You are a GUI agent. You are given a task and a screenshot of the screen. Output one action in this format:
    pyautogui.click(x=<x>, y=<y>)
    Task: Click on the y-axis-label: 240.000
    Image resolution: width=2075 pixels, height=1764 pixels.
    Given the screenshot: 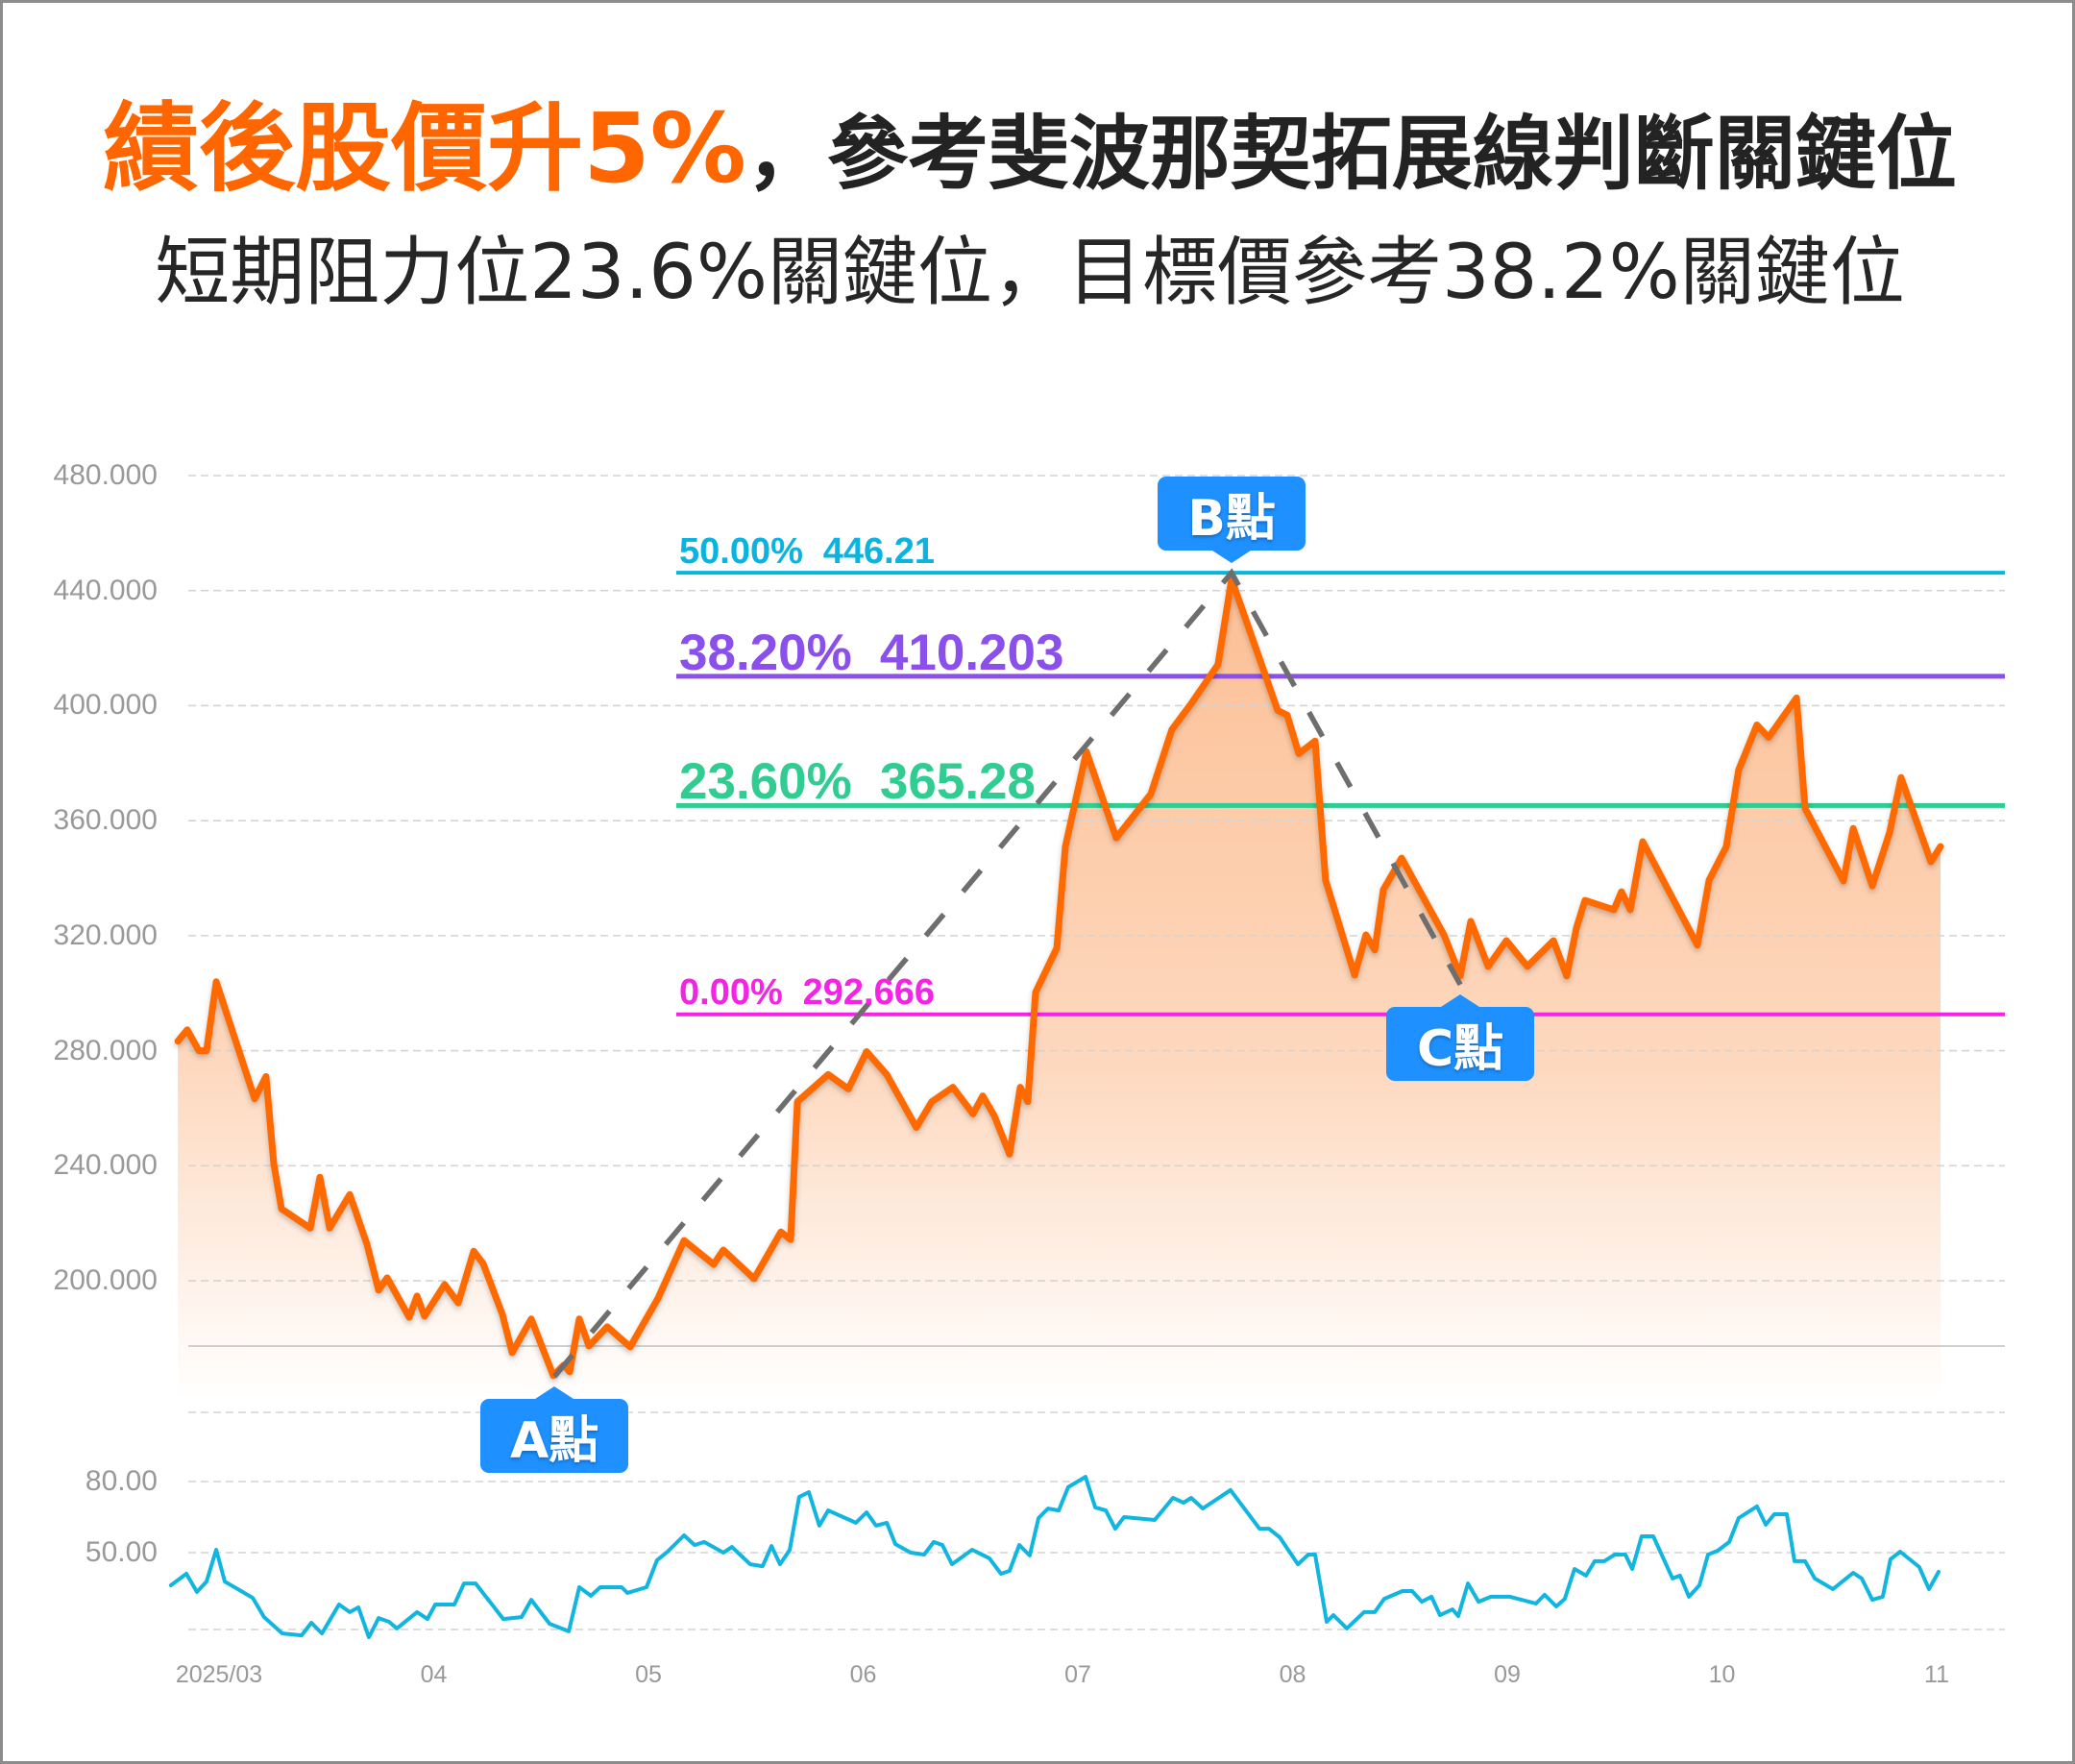 What is the action you would take?
    pyautogui.click(x=105, y=1166)
    